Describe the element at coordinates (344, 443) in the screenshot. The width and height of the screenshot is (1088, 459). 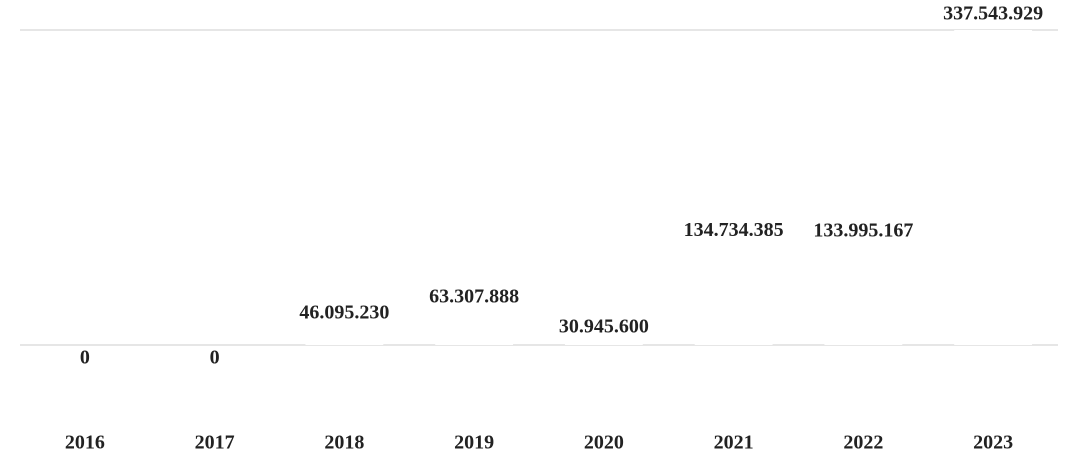
I see `x-tick-label: 2018` at that location.